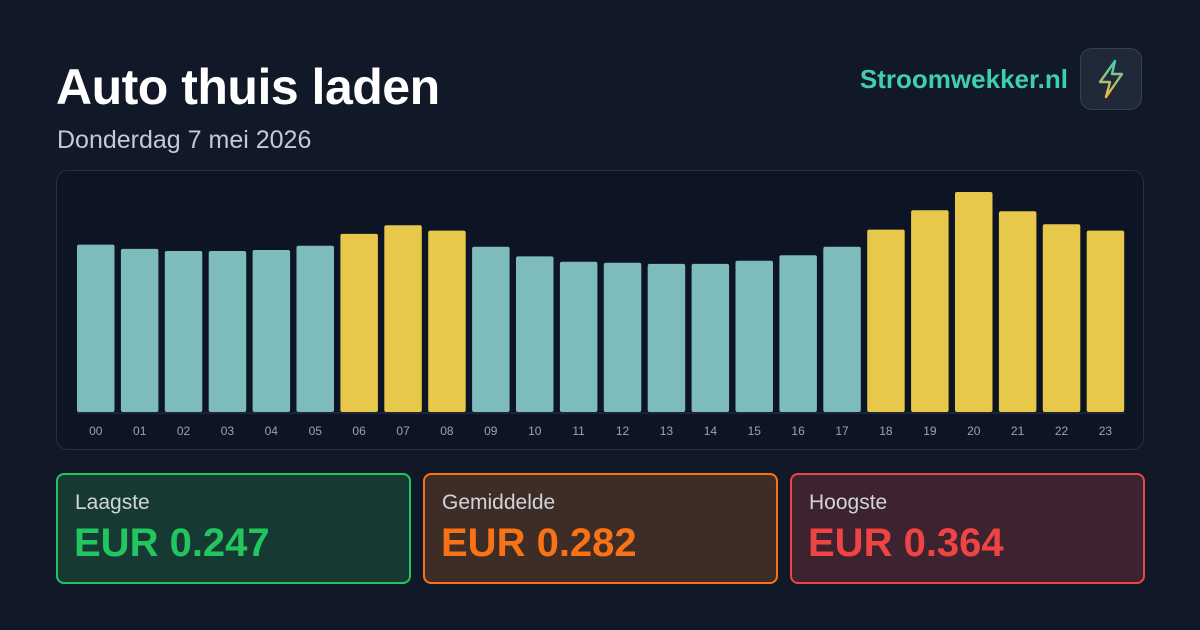 The width and height of the screenshot is (1200, 630). What do you see at coordinates (667, 431) in the screenshot?
I see `x-tick-label: 13` at bounding box center [667, 431].